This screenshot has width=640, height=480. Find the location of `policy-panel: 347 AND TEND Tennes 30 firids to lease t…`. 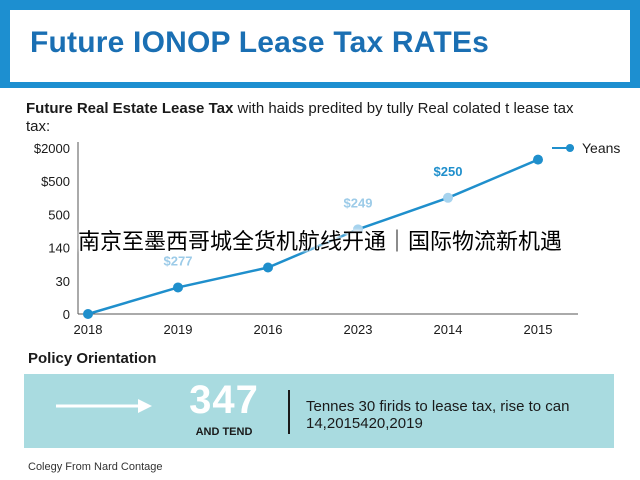

policy-panel: 347 AND TEND Tennes 30 firids to lease t… is located at coordinates (319, 411).